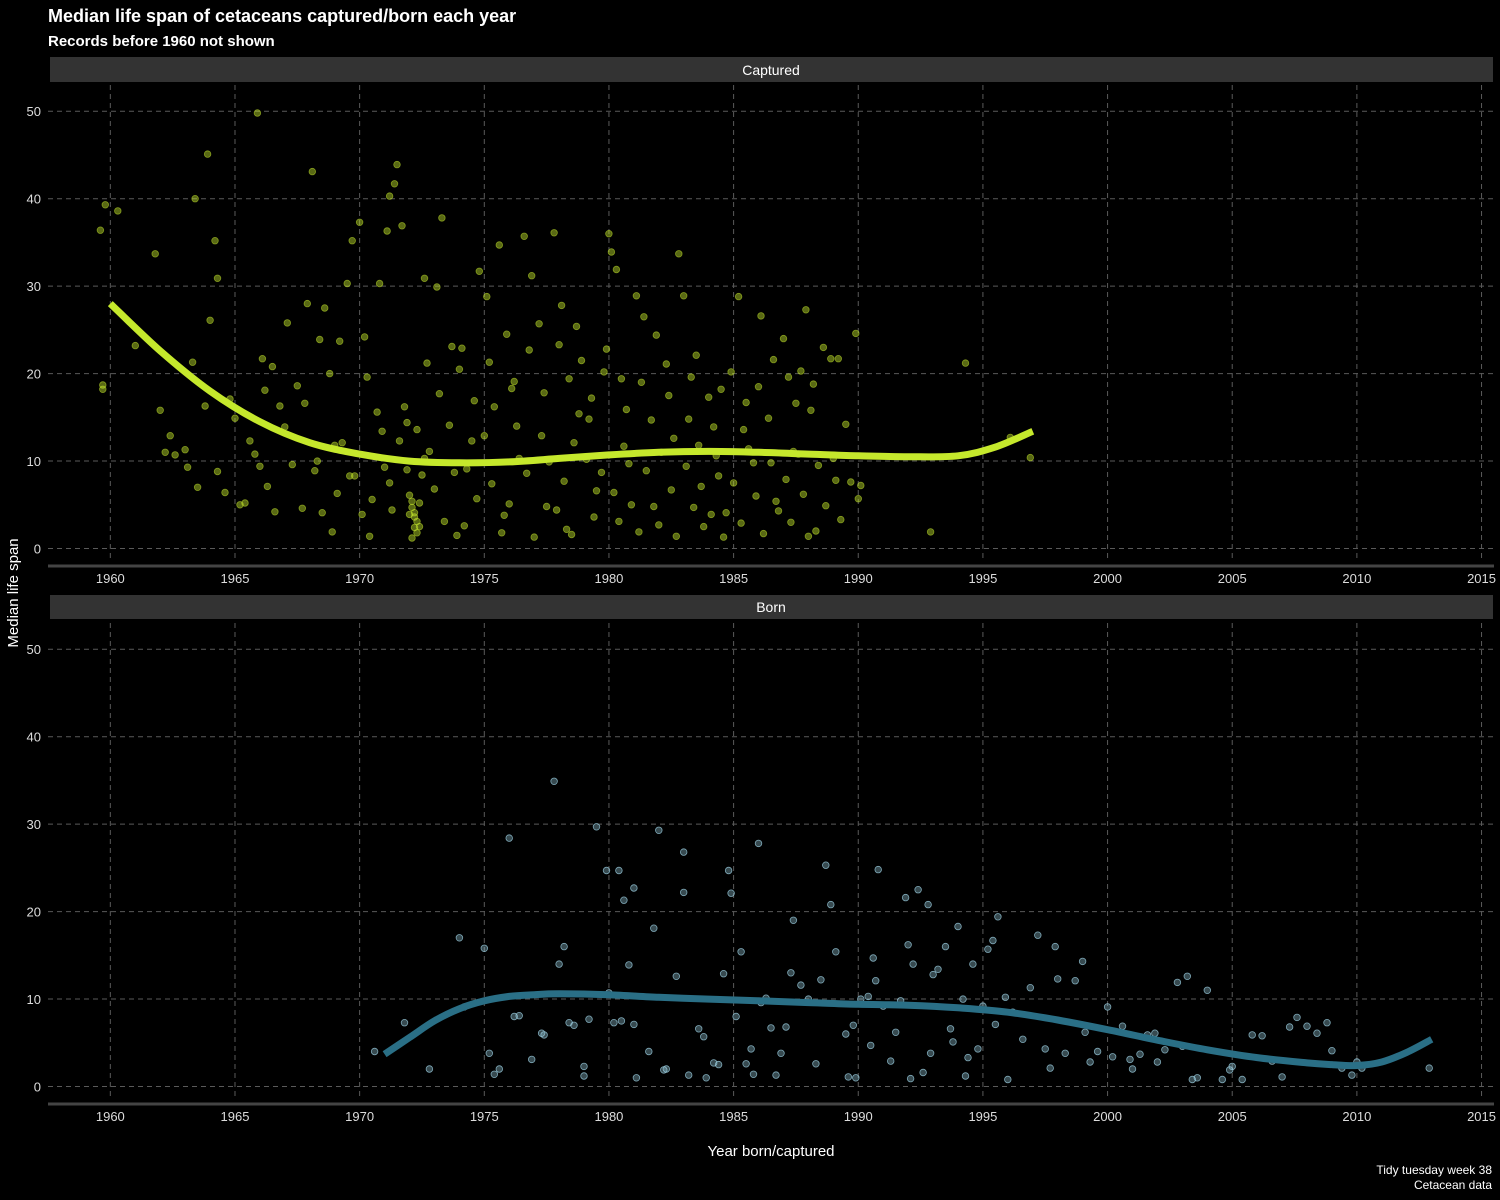 This screenshot has height=1200, width=1500. What do you see at coordinates (733, 578) in the screenshot?
I see `x-tick-label: 1985` at bounding box center [733, 578].